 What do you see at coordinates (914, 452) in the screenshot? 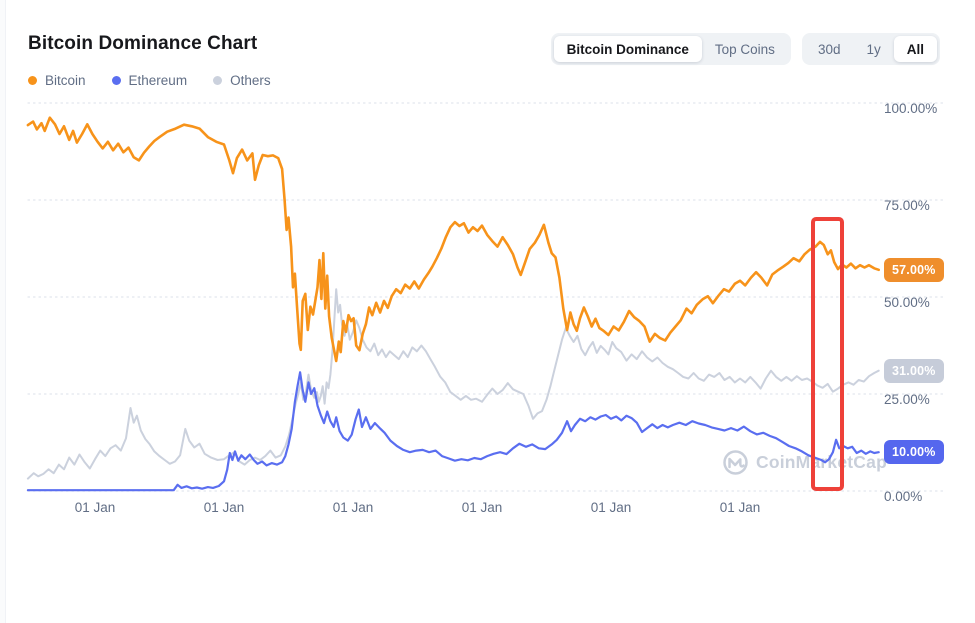
I see `ethereum-current-value-badge: 10.00%` at bounding box center [914, 452].